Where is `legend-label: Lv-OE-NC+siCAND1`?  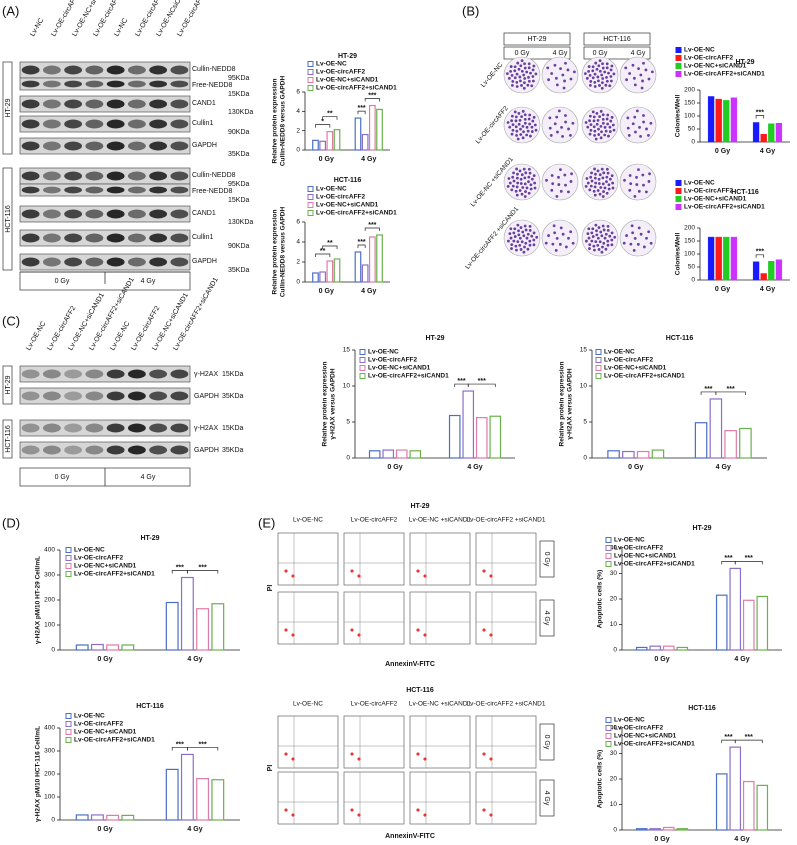 legend-label: Lv-OE-NC+siCAND1 is located at coordinates (347, 80).